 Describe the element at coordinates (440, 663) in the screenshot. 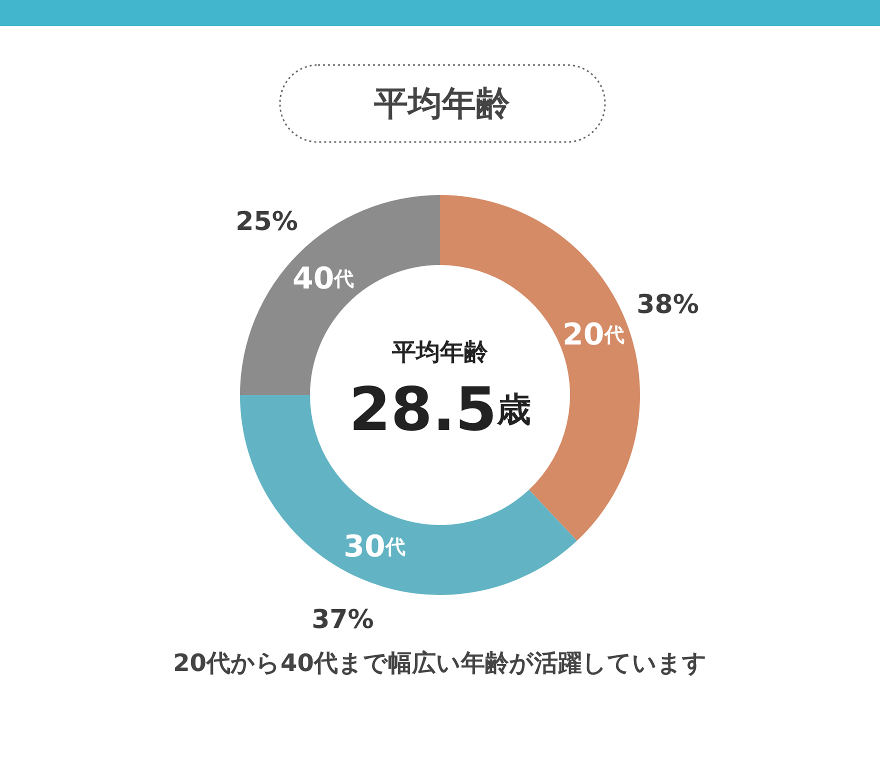

I see `text: 20代から40代まで幅広い年齢が活躍しています` at that location.